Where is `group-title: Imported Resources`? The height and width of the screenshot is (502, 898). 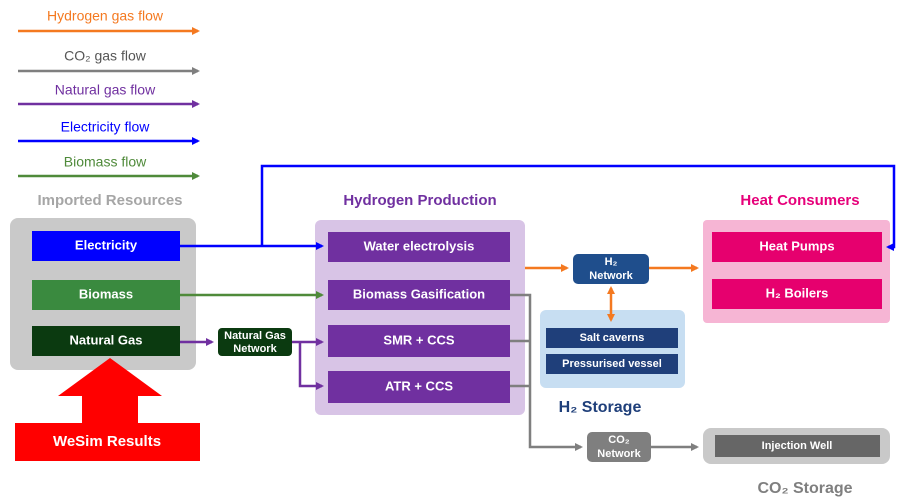 group-title: Imported Resources is located at coordinates (109, 200).